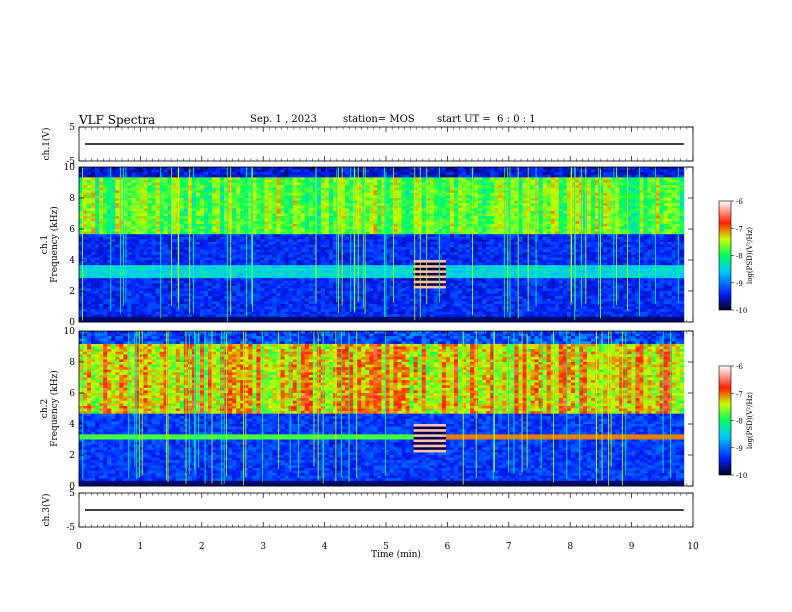 The width and height of the screenshot is (792, 612). Describe the element at coordinates (570, 547) in the screenshot. I see `x-tick-label: 8` at that location.